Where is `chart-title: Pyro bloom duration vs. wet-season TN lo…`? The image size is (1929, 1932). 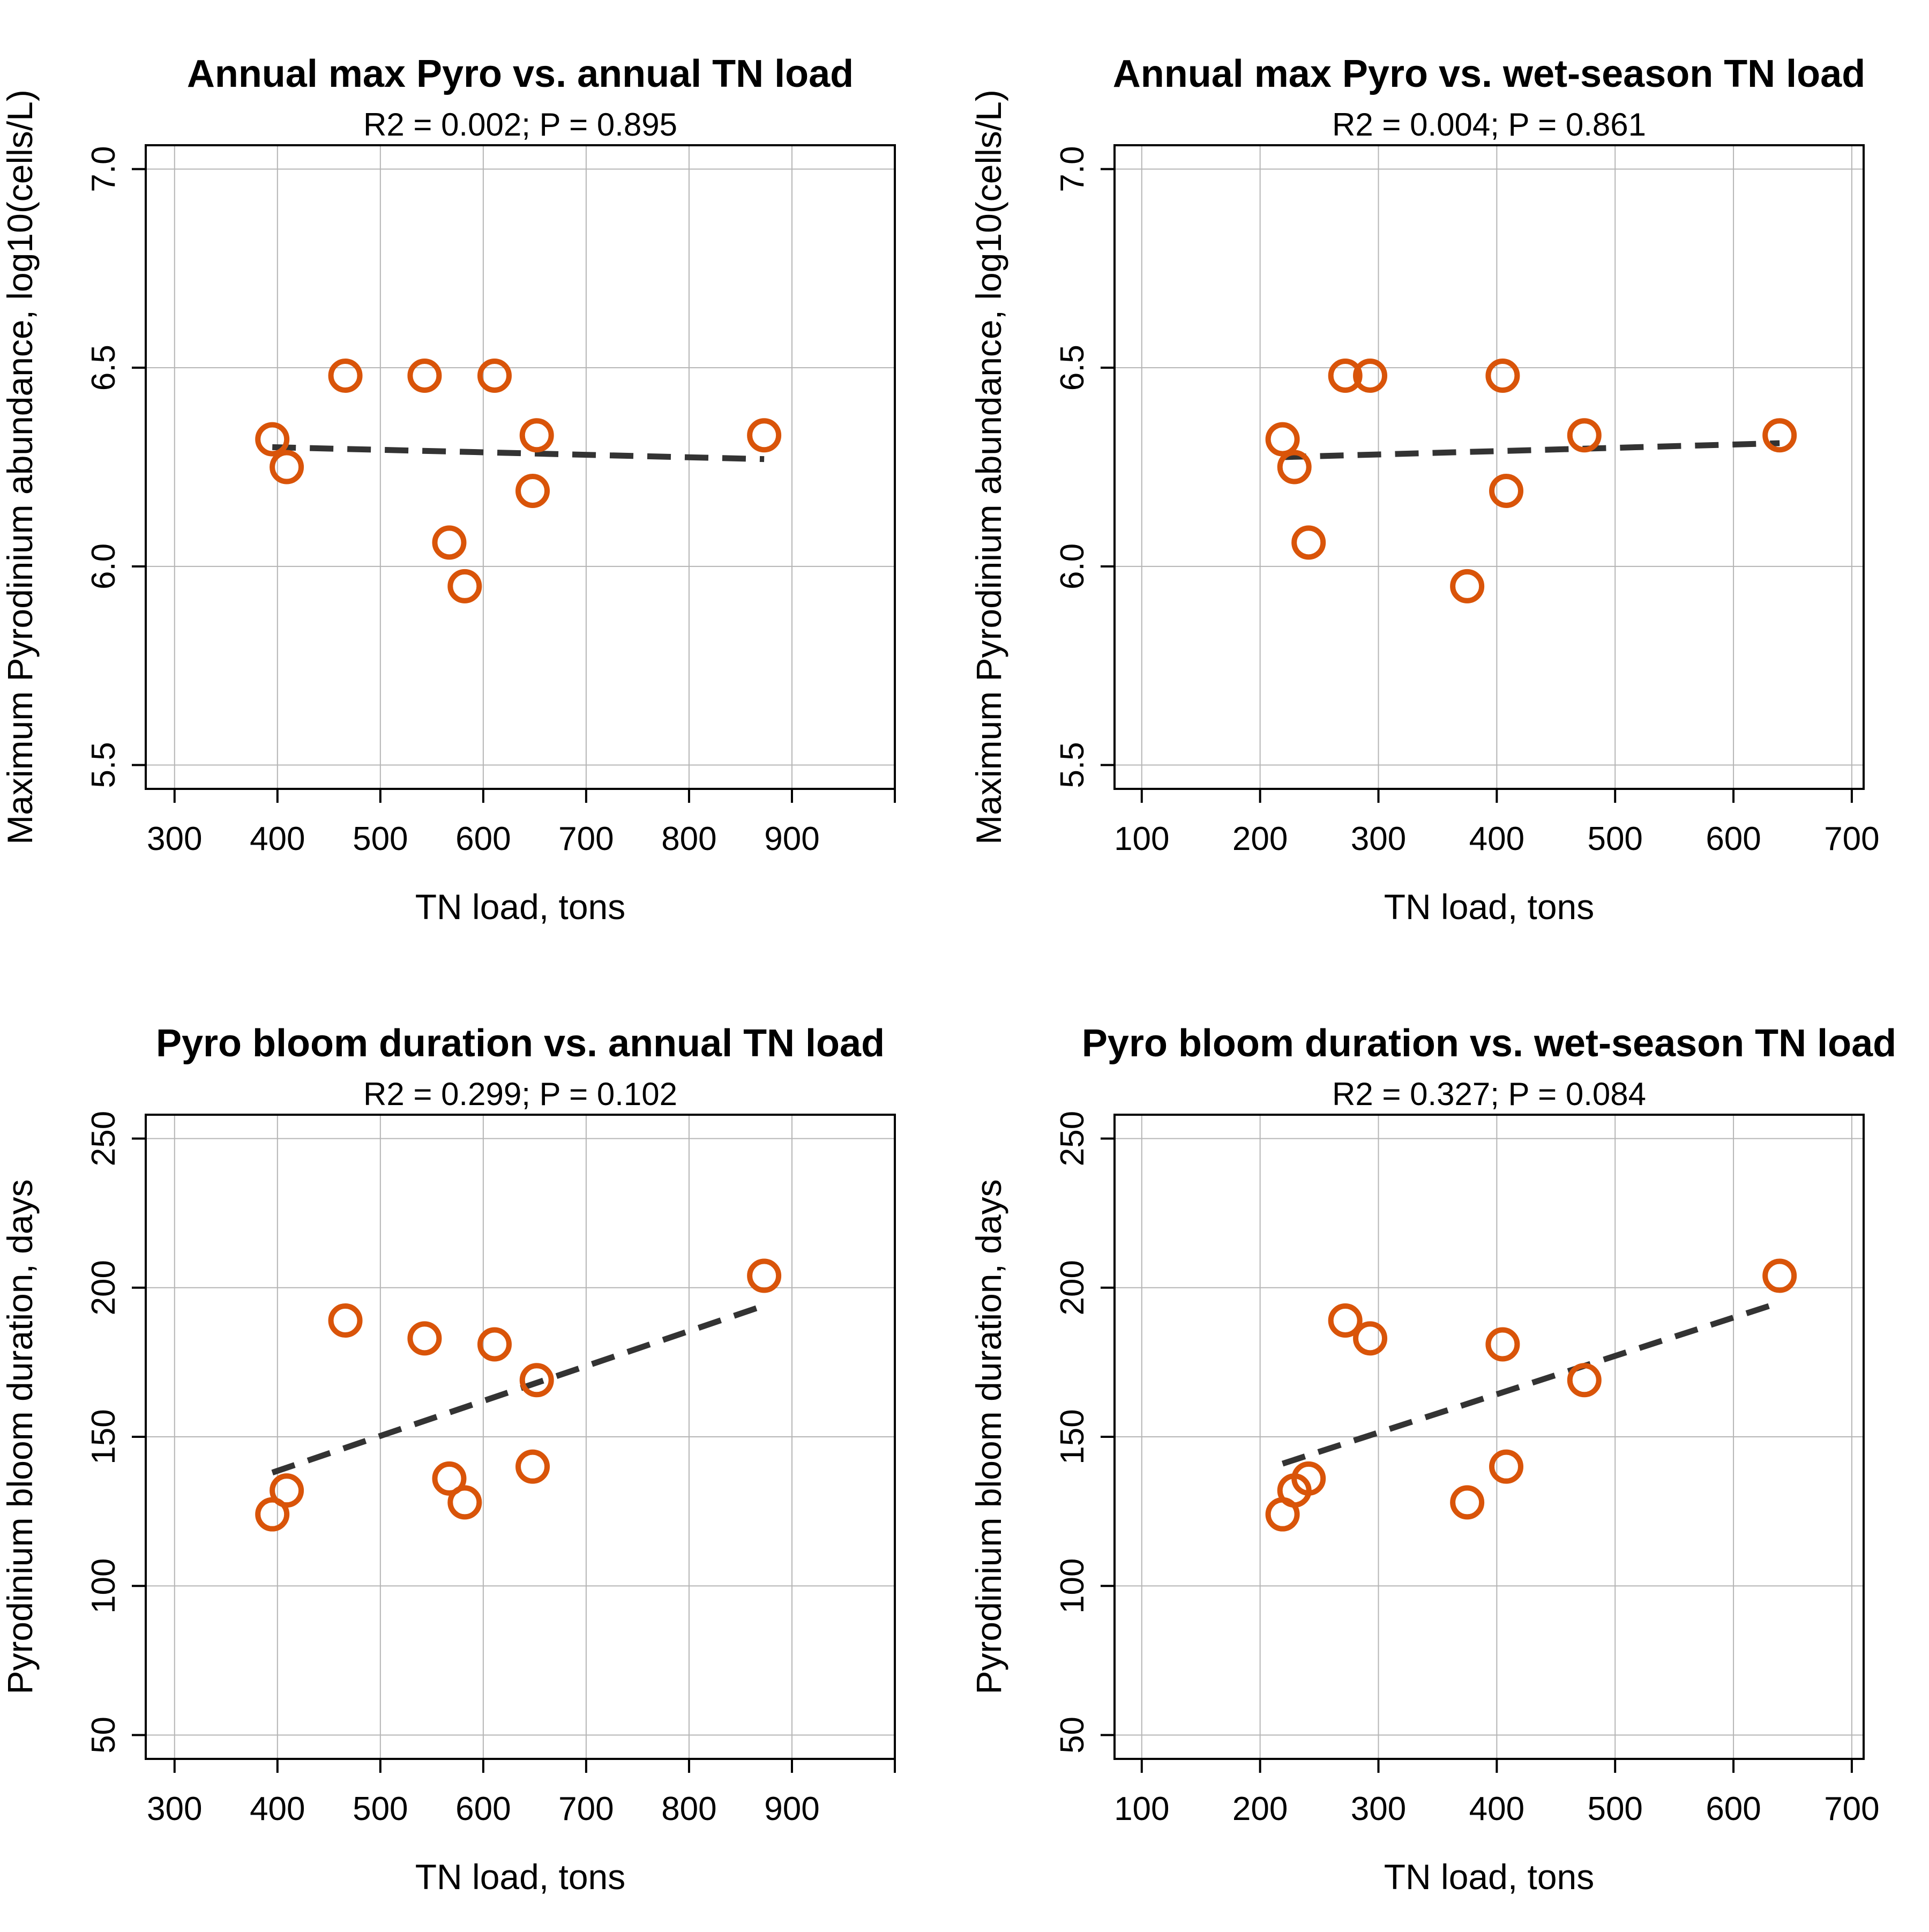
chart-title: Pyro bloom duration vs. wet-season TN lo… is located at coordinates (1489, 1043).